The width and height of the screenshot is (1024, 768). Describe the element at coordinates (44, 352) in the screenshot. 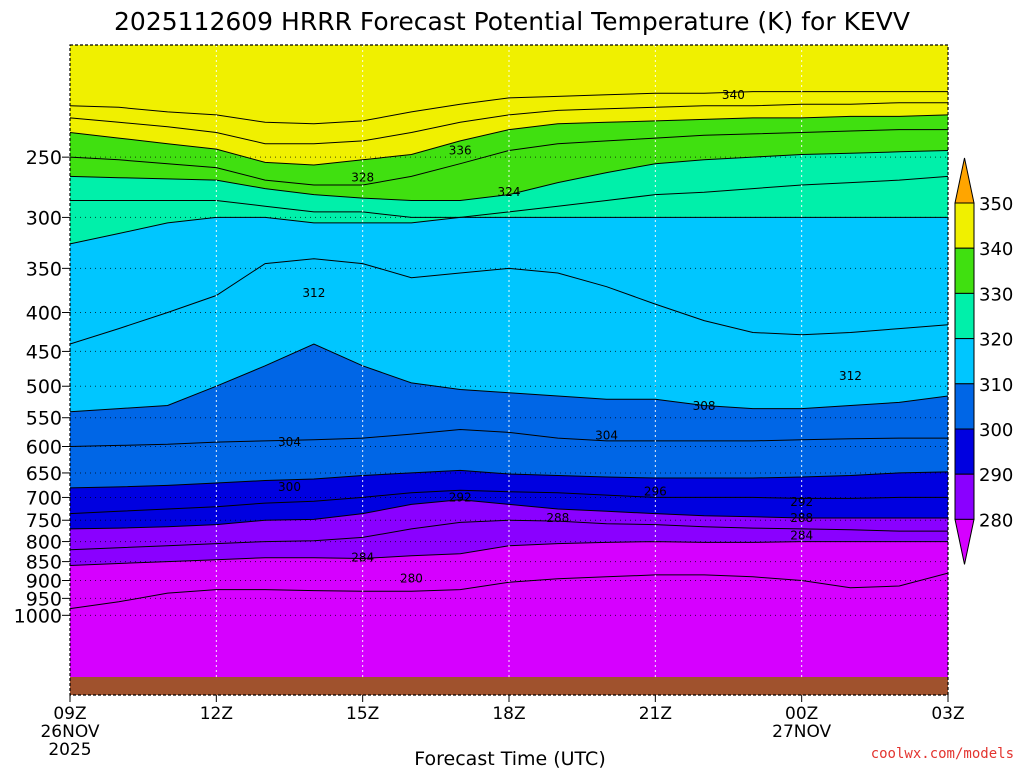

I see `y-tick-label: 450` at that location.